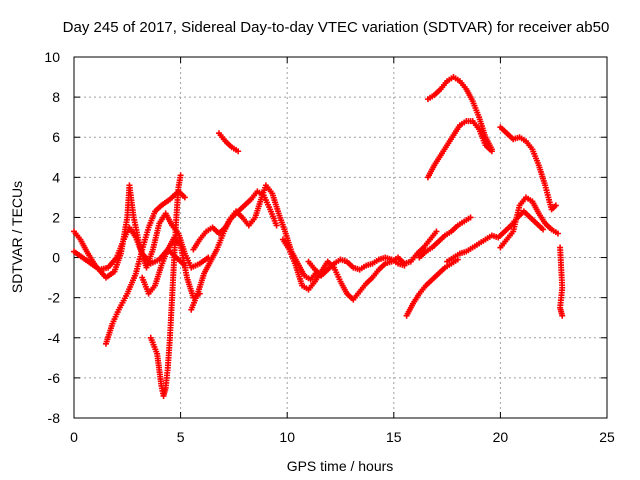 Image resolution: width=640 pixels, height=480 pixels. I want to click on series-arc-l, so click(445, 237).